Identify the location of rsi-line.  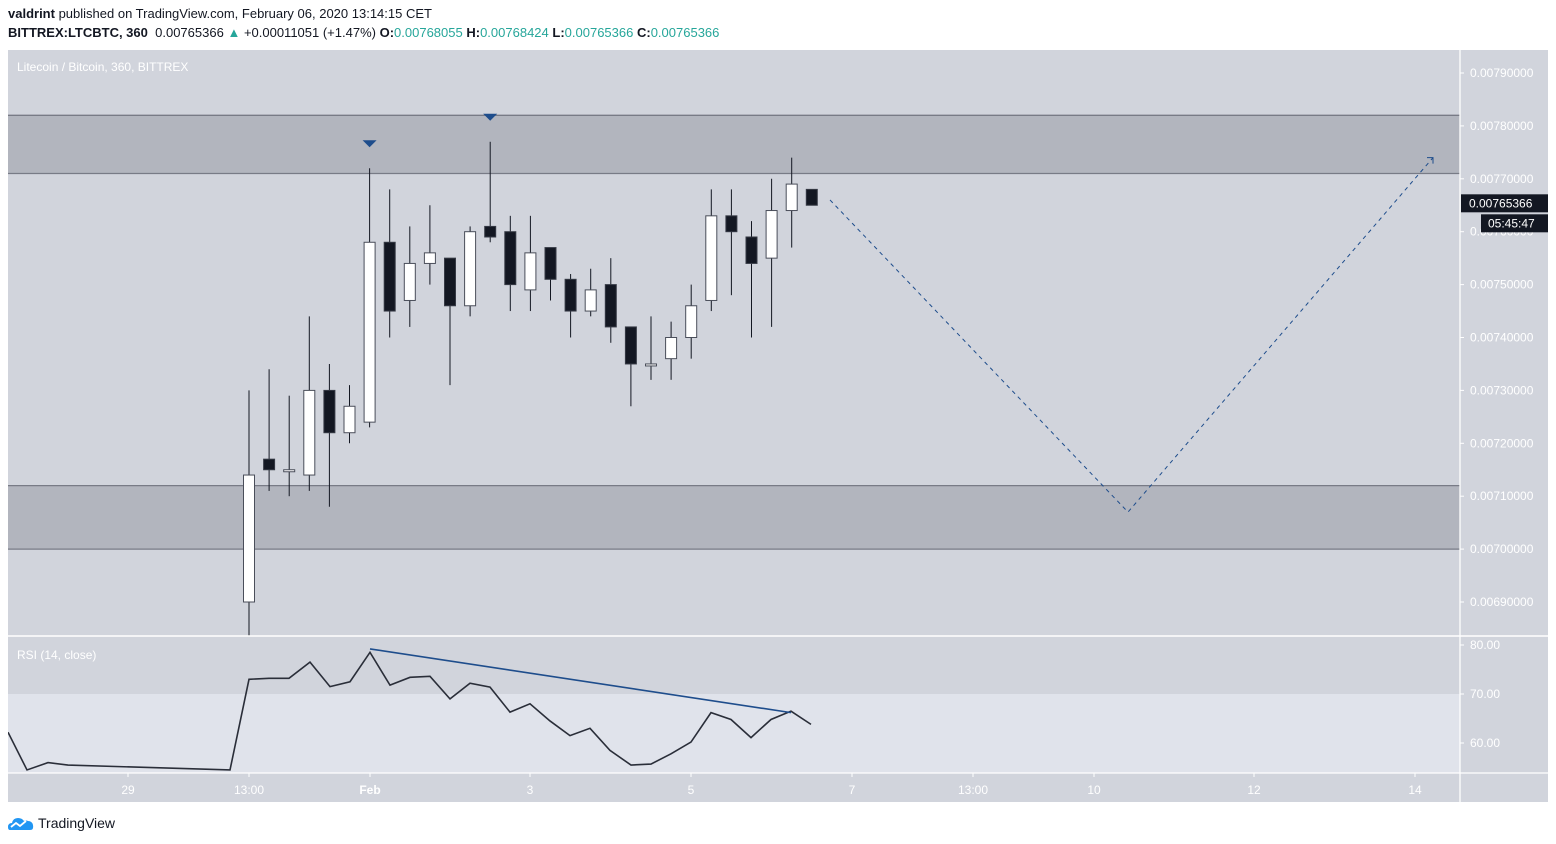
(410, 710).